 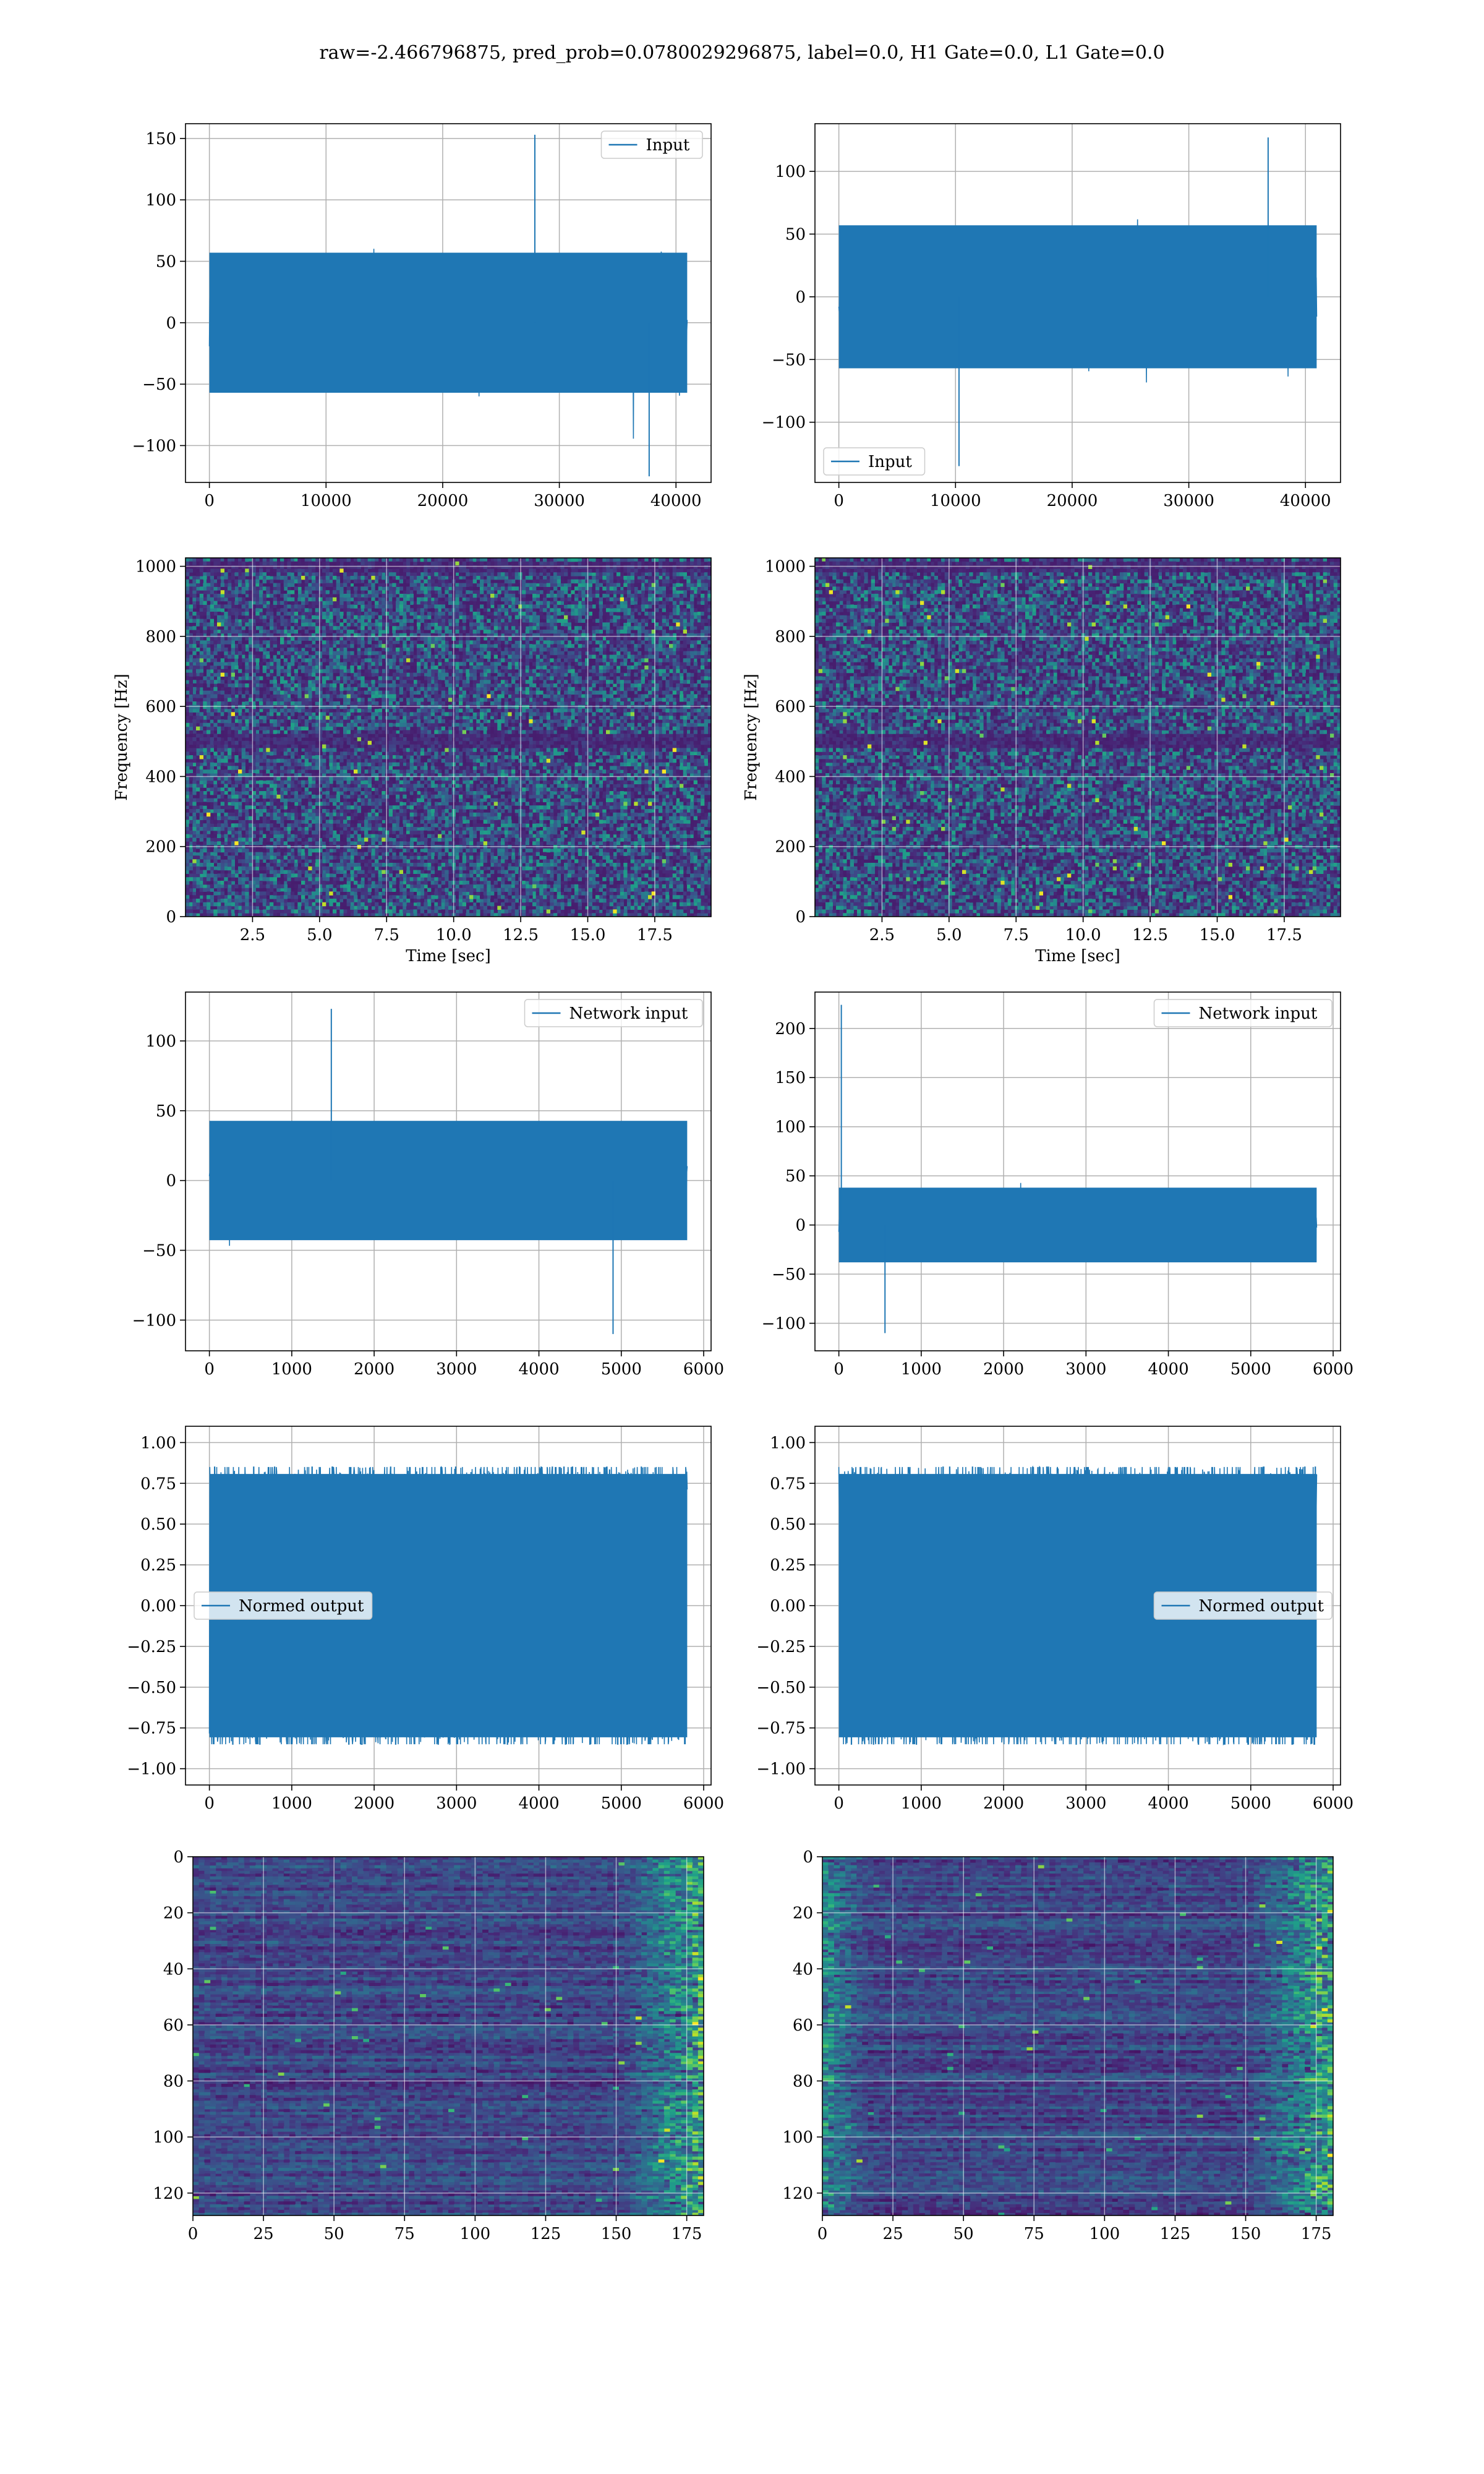 What do you see at coordinates (151, 1647) in the screenshot?
I see `y-tick-label: −0.25` at bounding box center [151, 1647].